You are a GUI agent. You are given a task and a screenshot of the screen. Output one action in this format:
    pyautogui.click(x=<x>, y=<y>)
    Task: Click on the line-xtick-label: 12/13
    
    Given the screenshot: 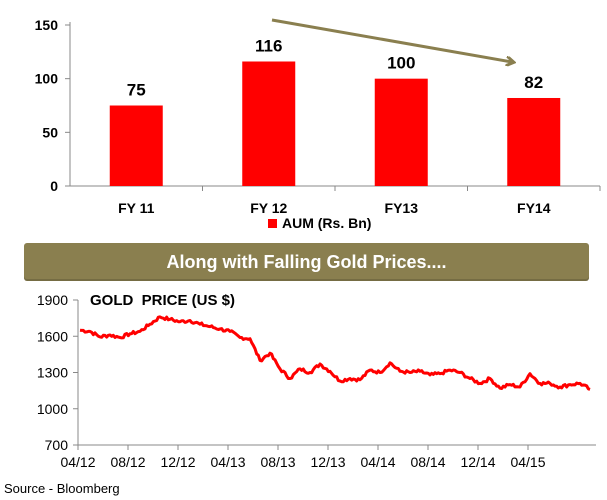 What is the action you would take?
    pyautogui.click(x=327, y=462)
    